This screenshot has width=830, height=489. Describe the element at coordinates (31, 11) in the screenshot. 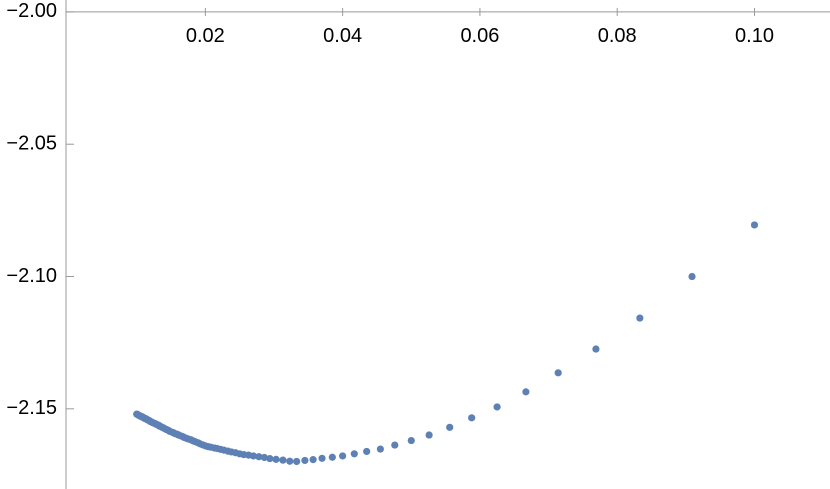

I see `y-tick-label: −2.00` at that location.